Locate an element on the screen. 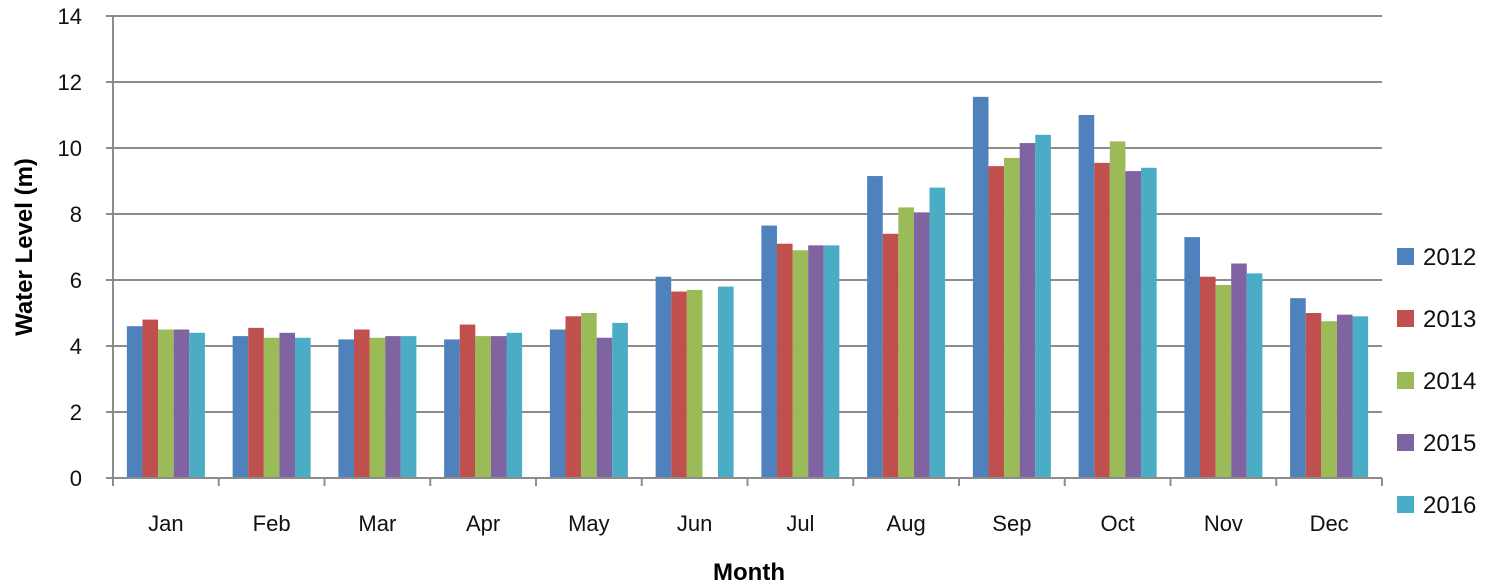 The height and width of the screenshot is (587, 1500). bar-2013-Oct is located at coordinates (1102, 320).